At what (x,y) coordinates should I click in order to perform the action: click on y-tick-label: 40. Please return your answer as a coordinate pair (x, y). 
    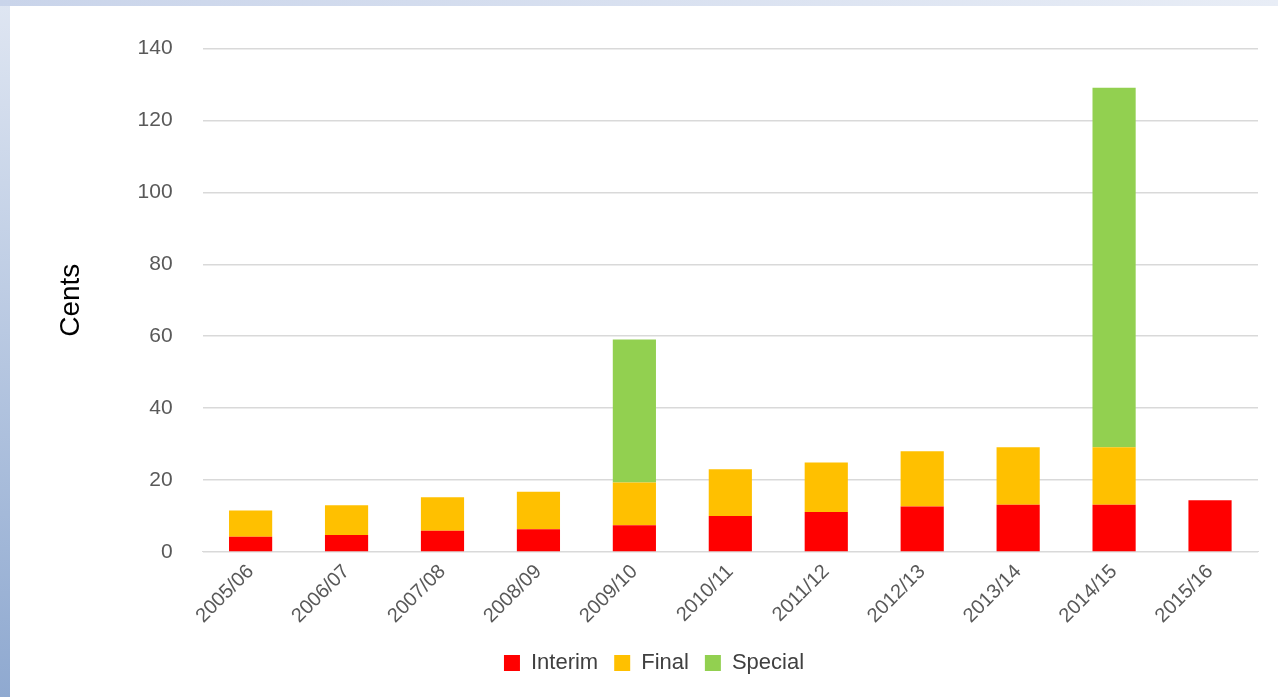
    Looking at the image, I should click on (161, 406).